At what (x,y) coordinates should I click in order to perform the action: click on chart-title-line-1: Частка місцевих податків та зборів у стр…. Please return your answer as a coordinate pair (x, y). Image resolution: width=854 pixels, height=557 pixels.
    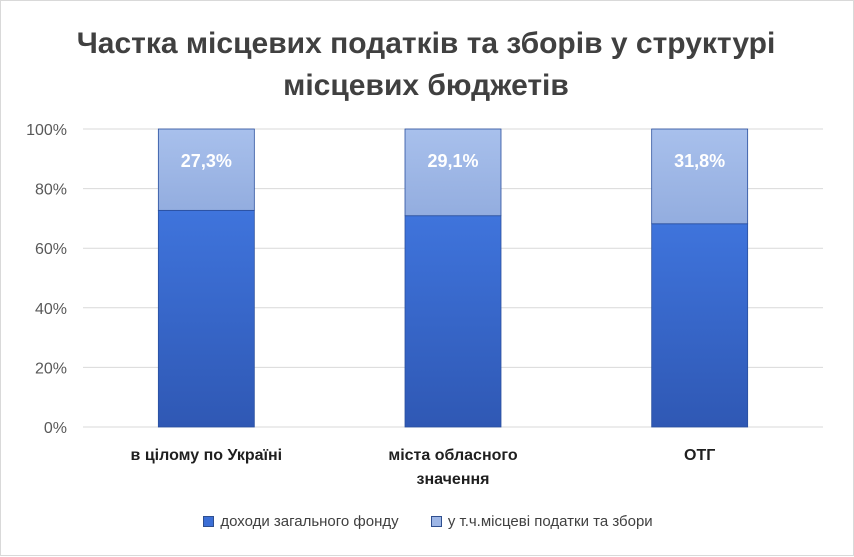
    Looking at the image, I should click on (426, 43).